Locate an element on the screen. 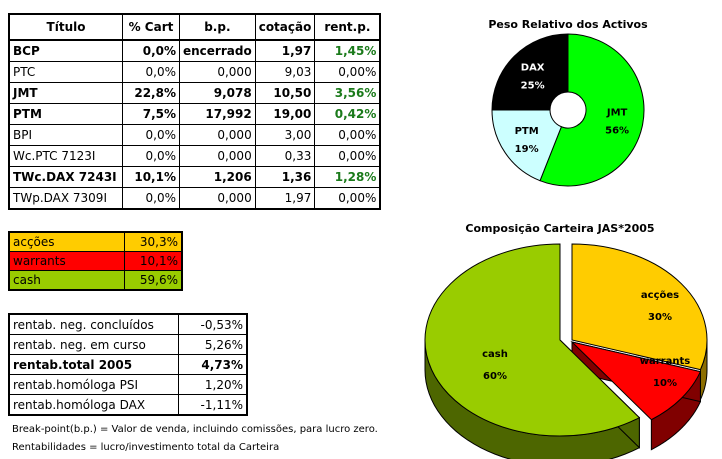 Image resolution: width=722 pixels, height=459 pixels. donut-slice-dax is located at coordinates (530, 72).